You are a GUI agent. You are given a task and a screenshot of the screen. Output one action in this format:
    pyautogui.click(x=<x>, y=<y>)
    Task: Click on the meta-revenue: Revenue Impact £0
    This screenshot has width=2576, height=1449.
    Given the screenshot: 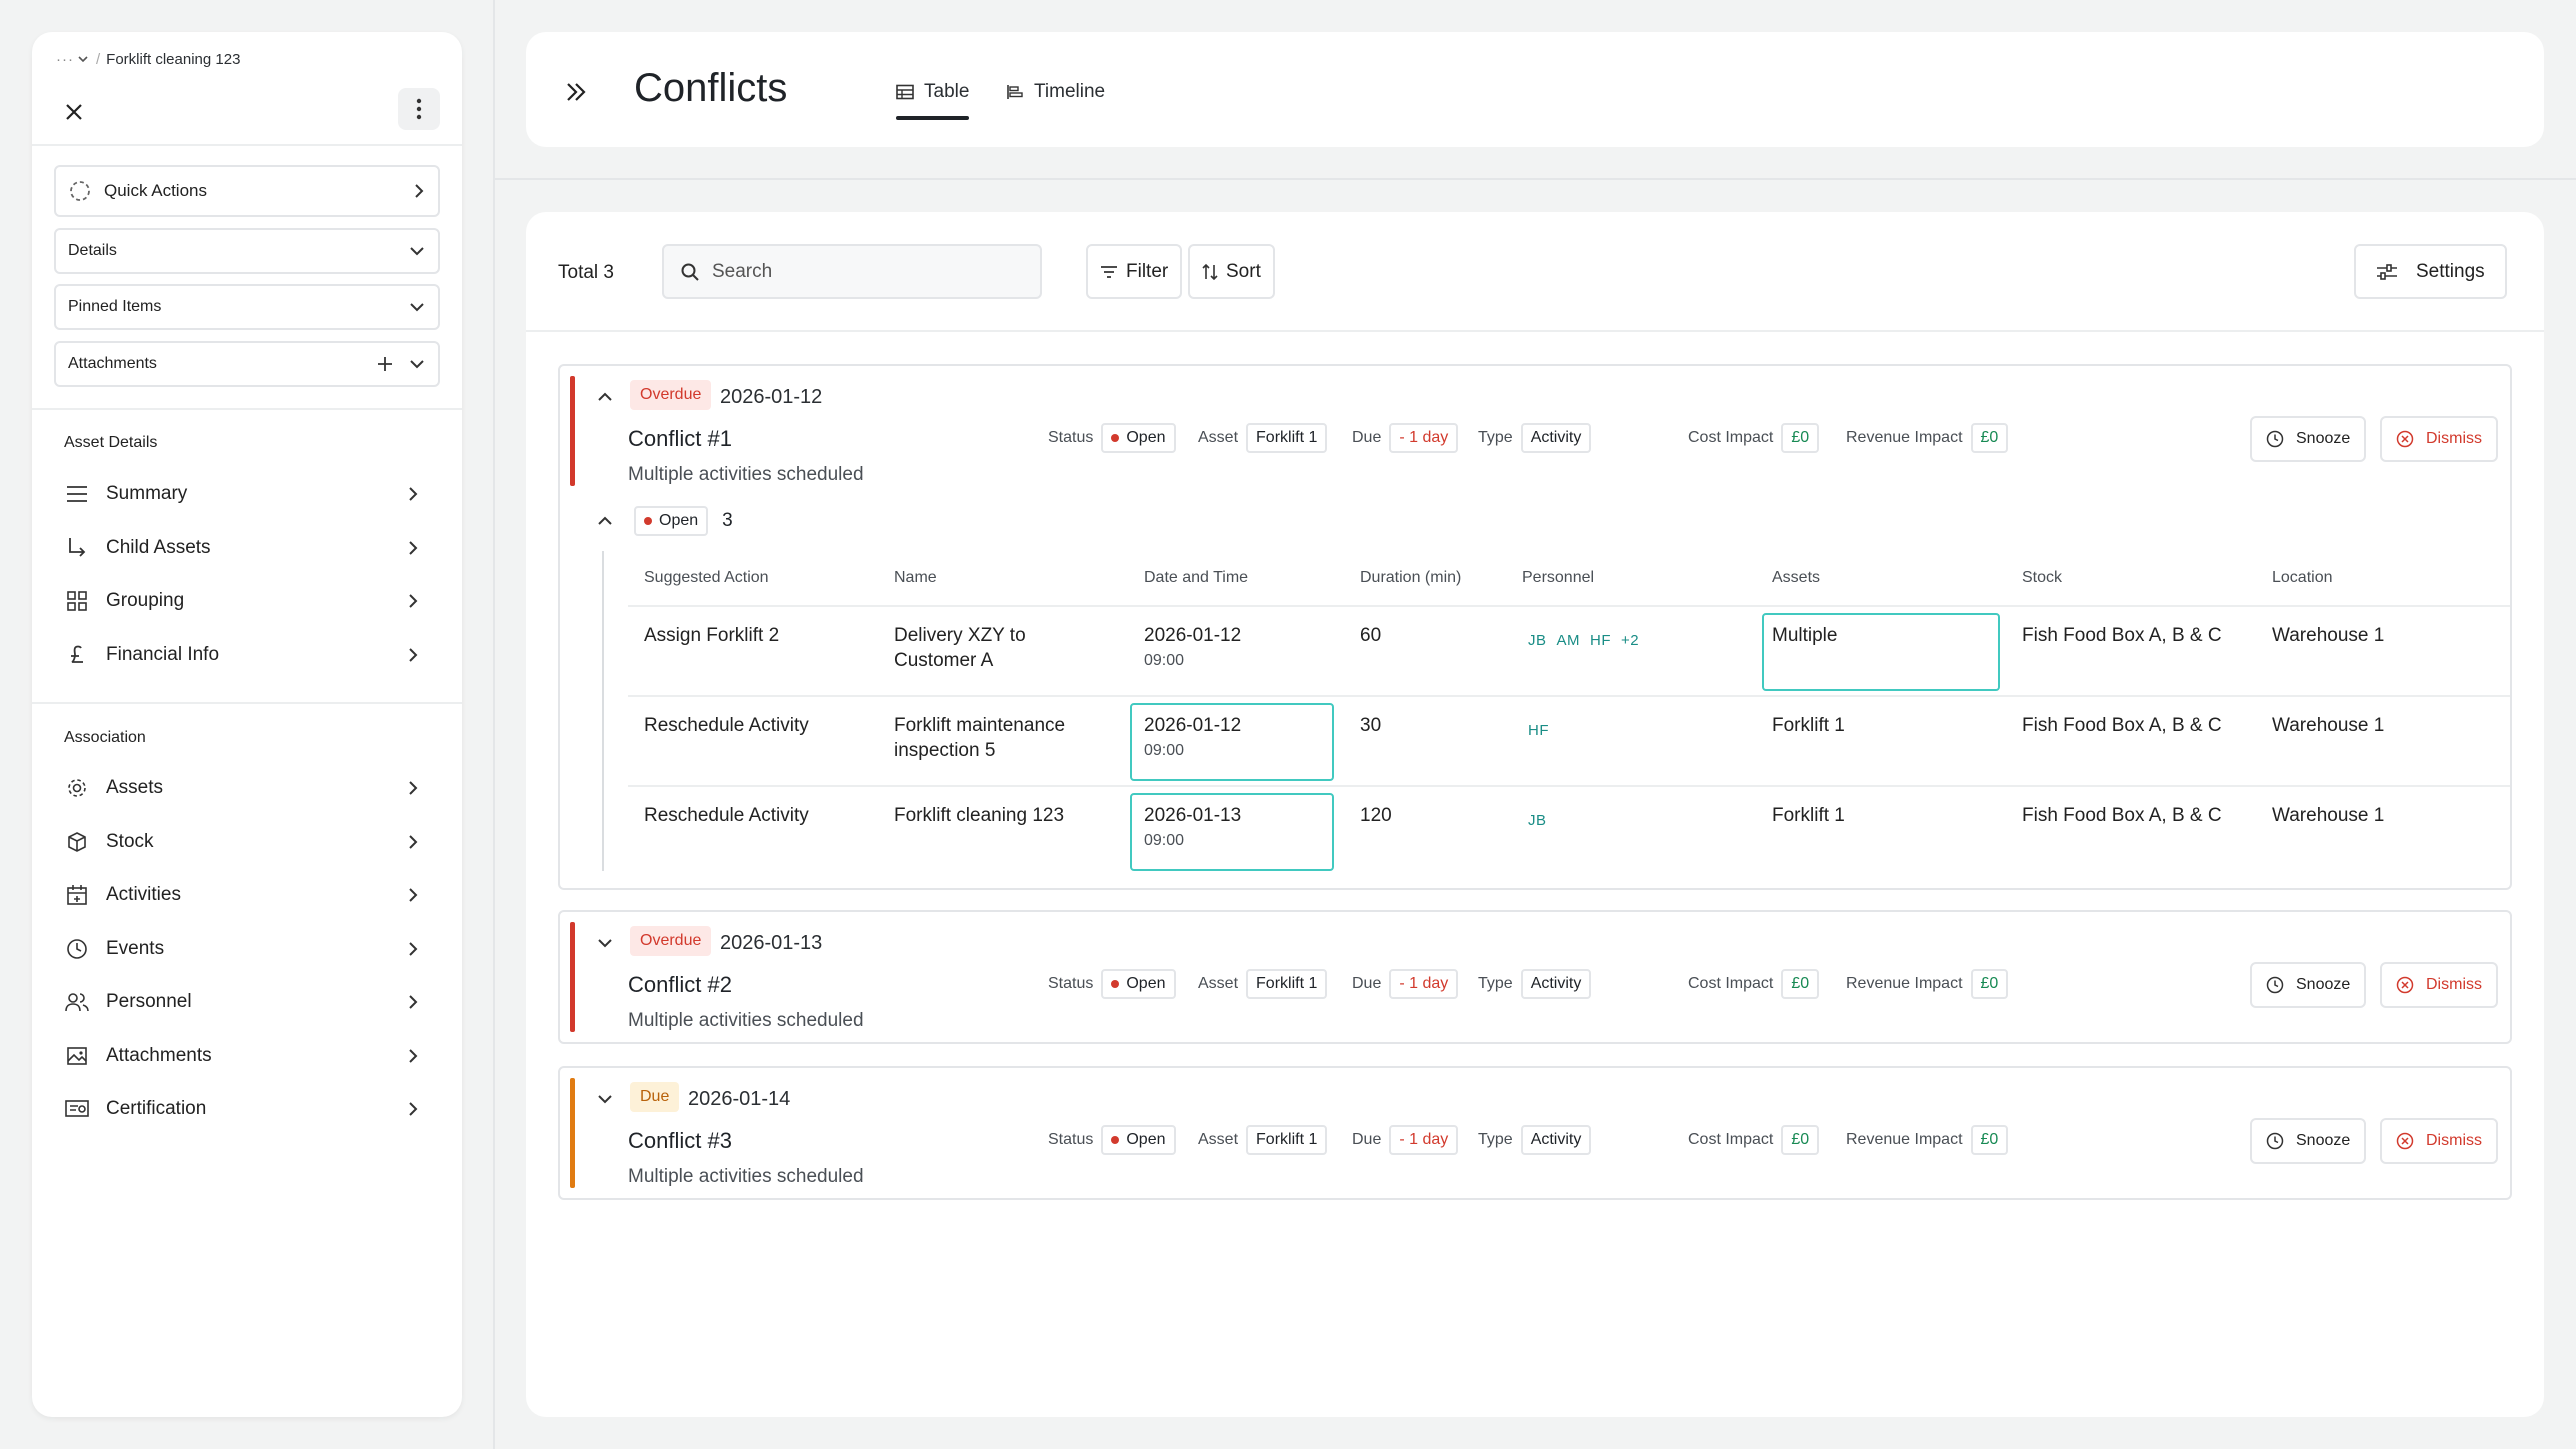 What is the action you would take?
    pyautogui.click(x=1927, y=984)
    